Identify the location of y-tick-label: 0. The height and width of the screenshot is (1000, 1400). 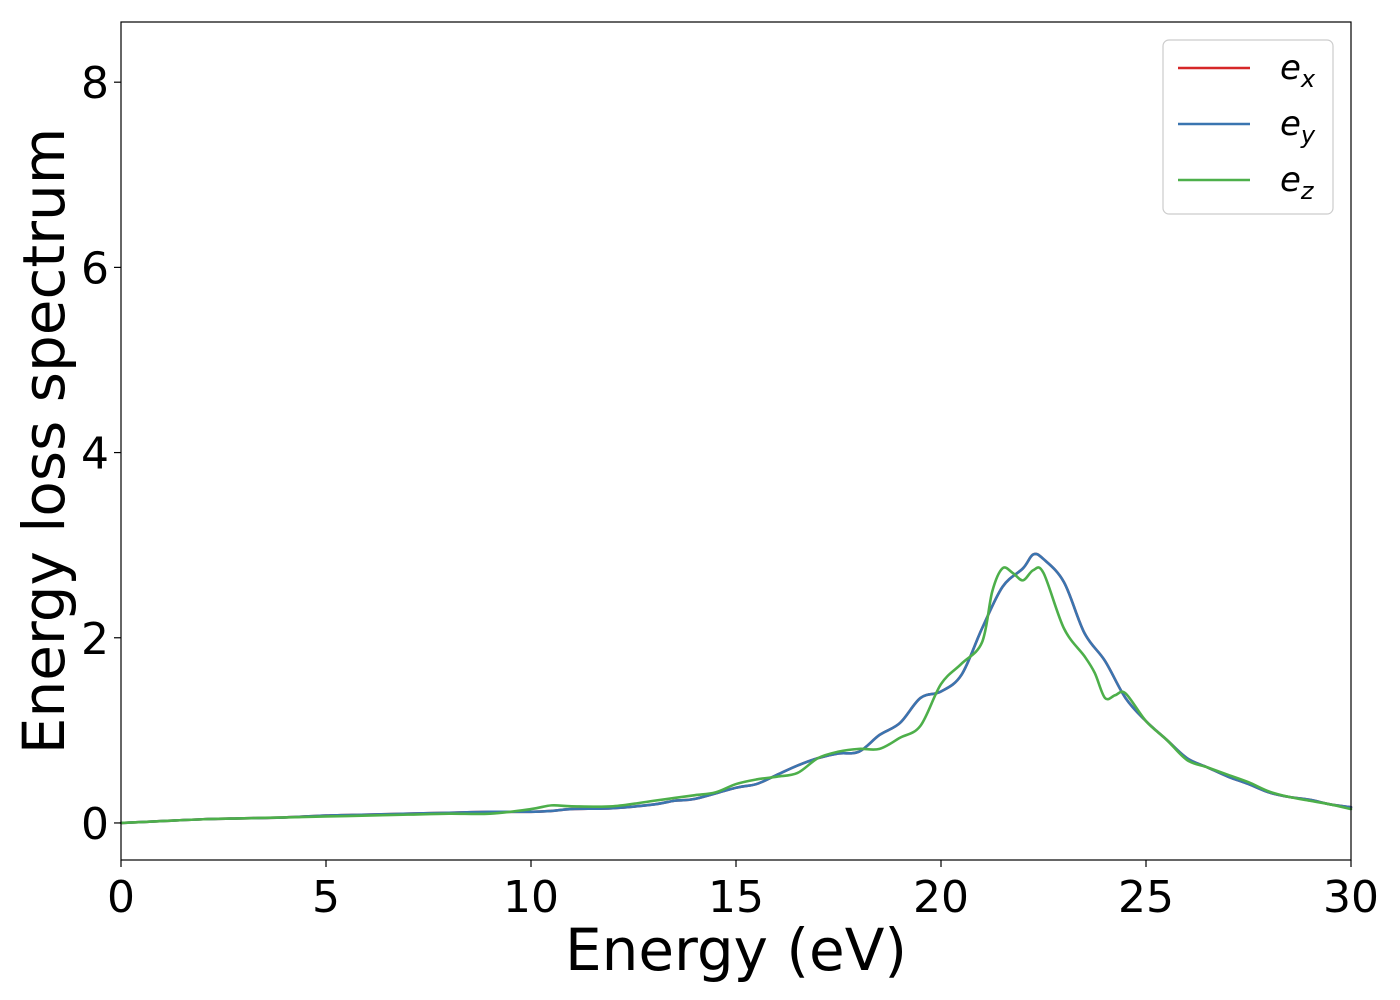
(95, 824).